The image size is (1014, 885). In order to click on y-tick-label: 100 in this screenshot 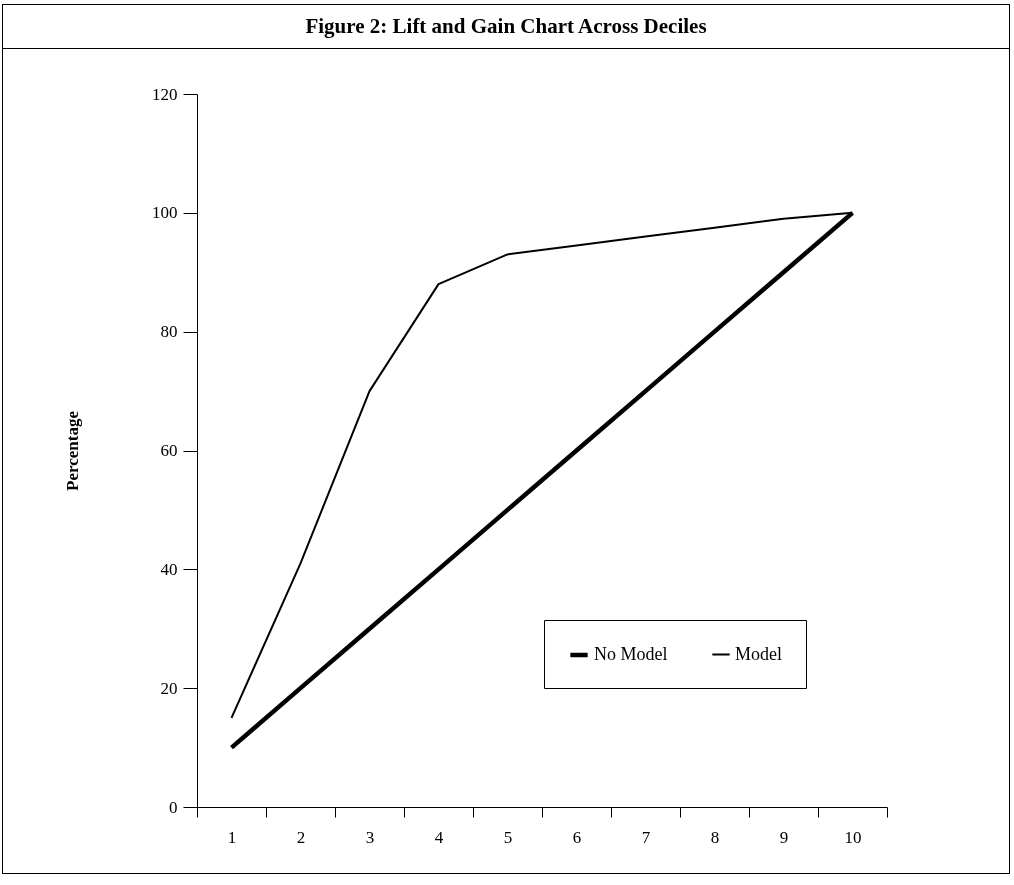, I will do `click(165, 213)`.